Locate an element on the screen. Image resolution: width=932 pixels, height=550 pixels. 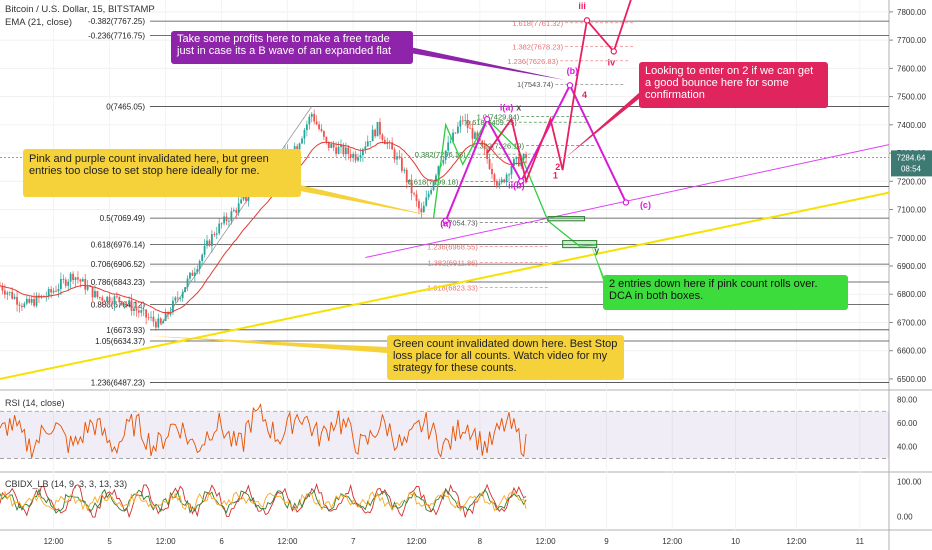
ema-legend: EMA (21, close) is located at coordinates (39, 22).